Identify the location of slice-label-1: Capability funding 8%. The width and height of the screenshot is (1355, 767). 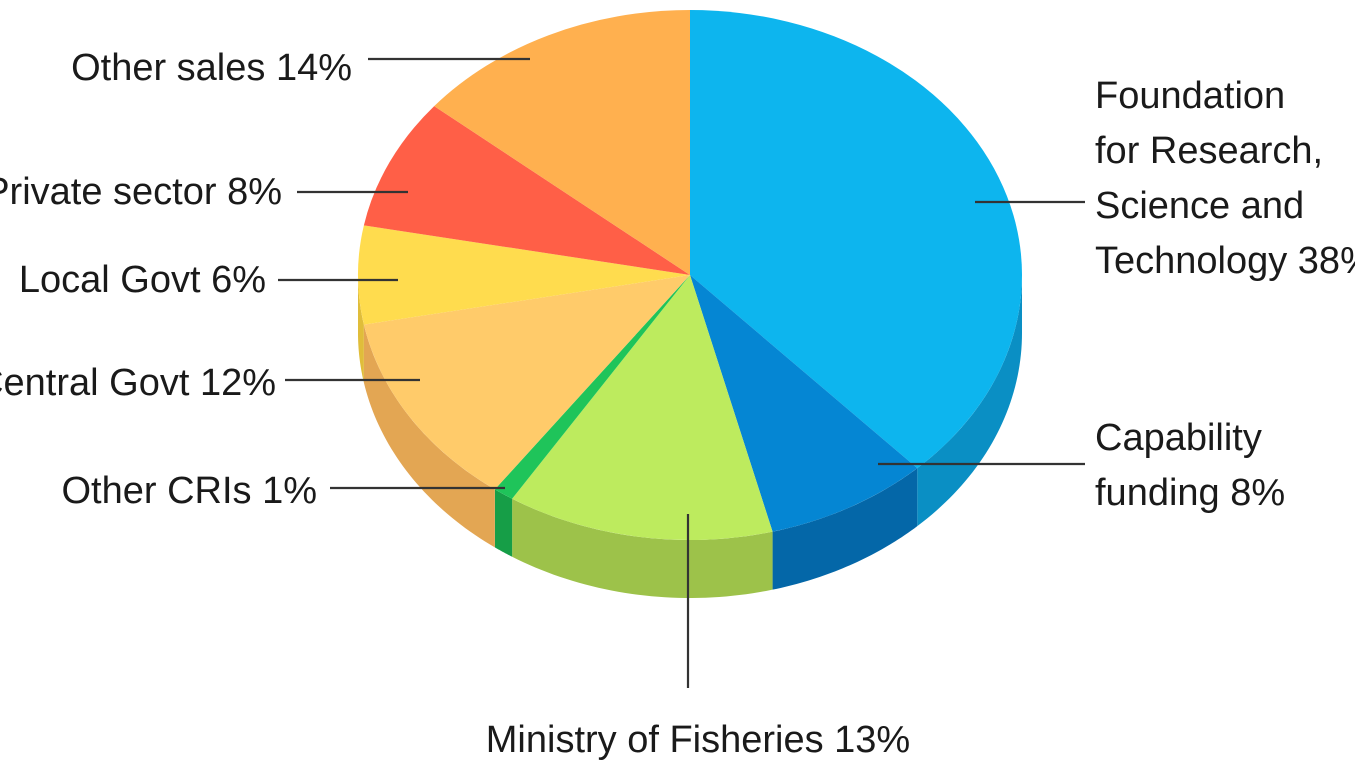
(1190, 465).